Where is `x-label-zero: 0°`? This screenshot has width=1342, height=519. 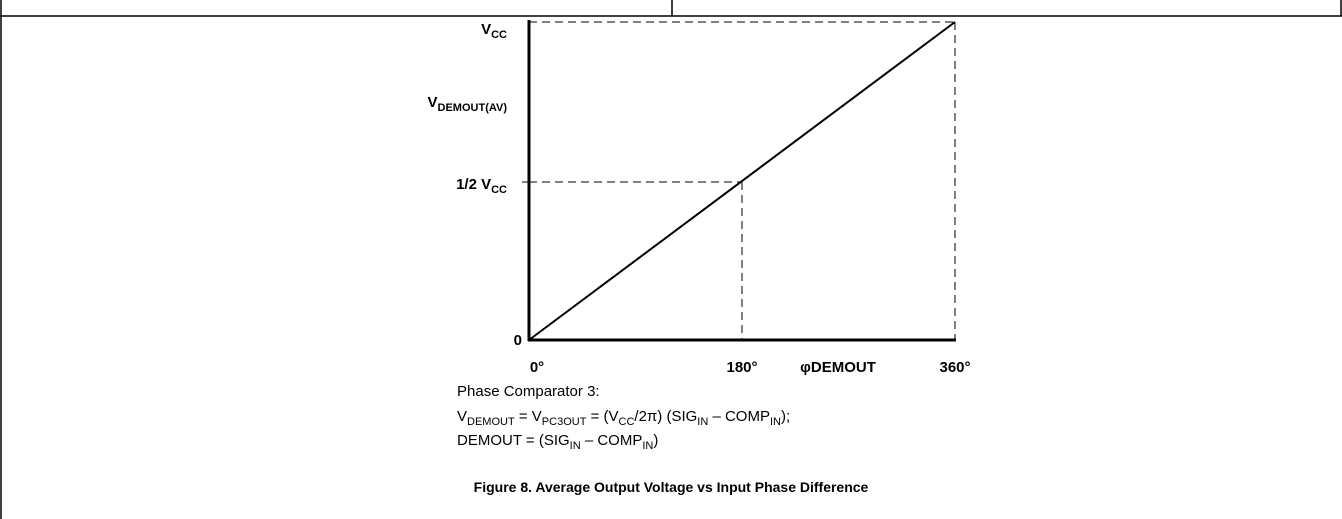
x-label-zero: 0° is located at coordinates (537, 367).